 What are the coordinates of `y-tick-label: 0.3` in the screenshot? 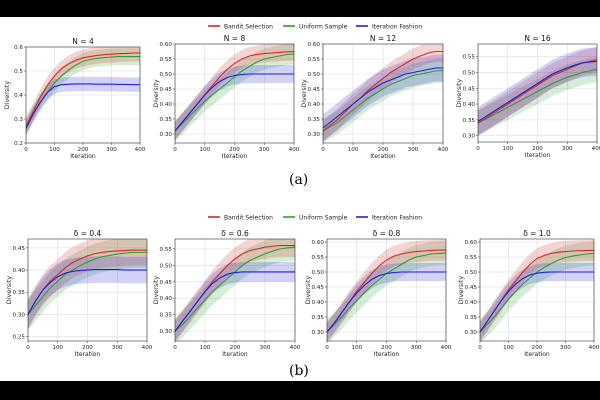 It's located at (18, 120).